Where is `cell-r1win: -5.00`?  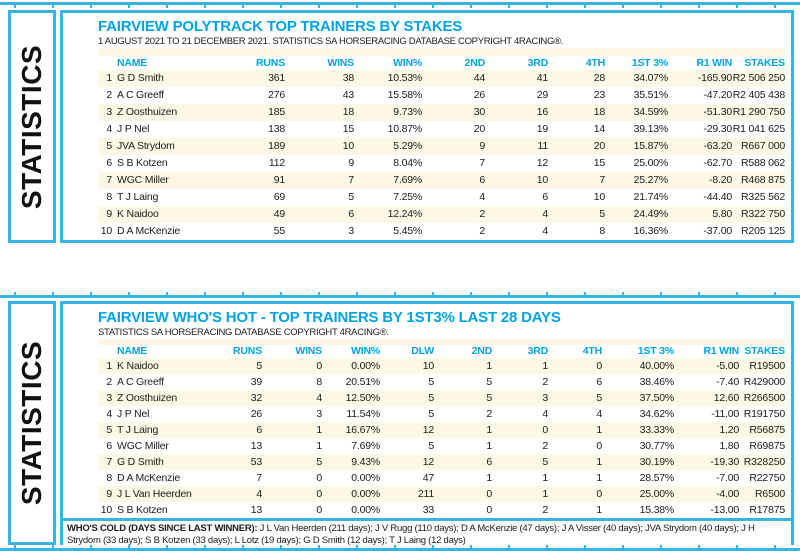 cell-r1win: -5.00 is located at coordinates (727, 366).